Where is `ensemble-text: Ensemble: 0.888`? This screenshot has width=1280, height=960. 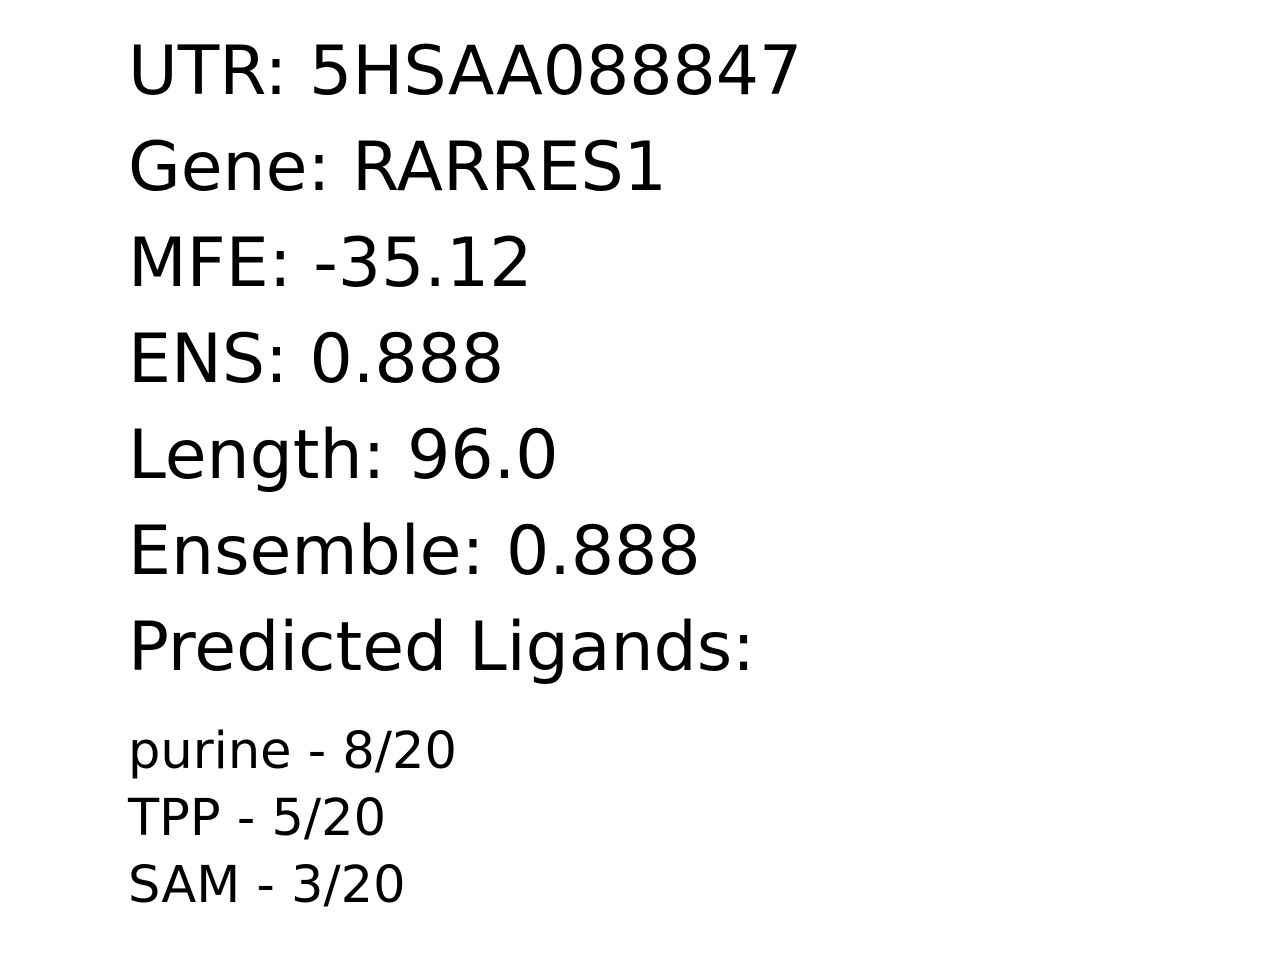 ensemble-text: Ensemble: 0.888 is located at coordinates (414, 551).